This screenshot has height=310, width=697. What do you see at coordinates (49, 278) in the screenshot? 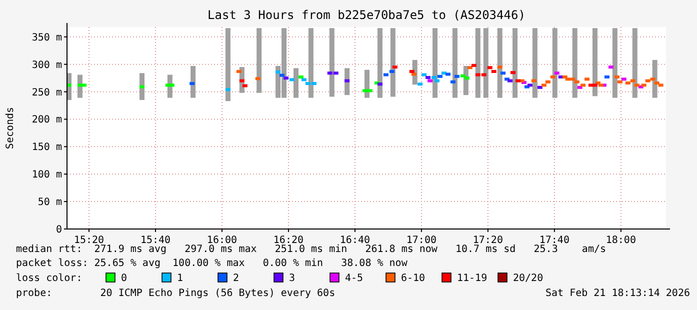
I see `legend-title: loss color:` at bounding box center [49, 278].